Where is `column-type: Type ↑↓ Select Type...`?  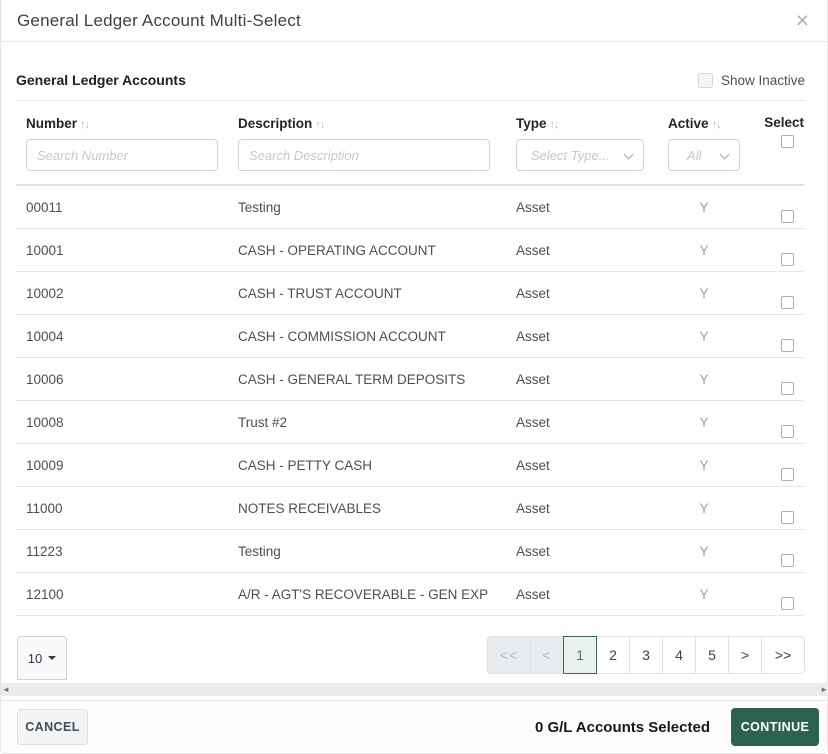 column-type: Type ↑↓ Select Type... is located at coordinates (592, 143).